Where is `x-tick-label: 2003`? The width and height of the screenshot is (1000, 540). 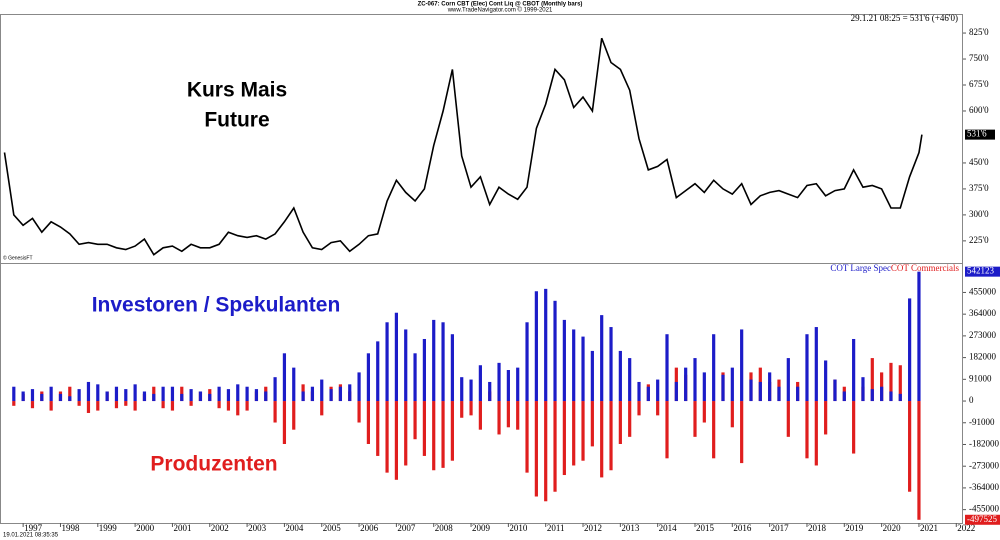
x-tick-label: 2003 is located at coordinates (257, 528).